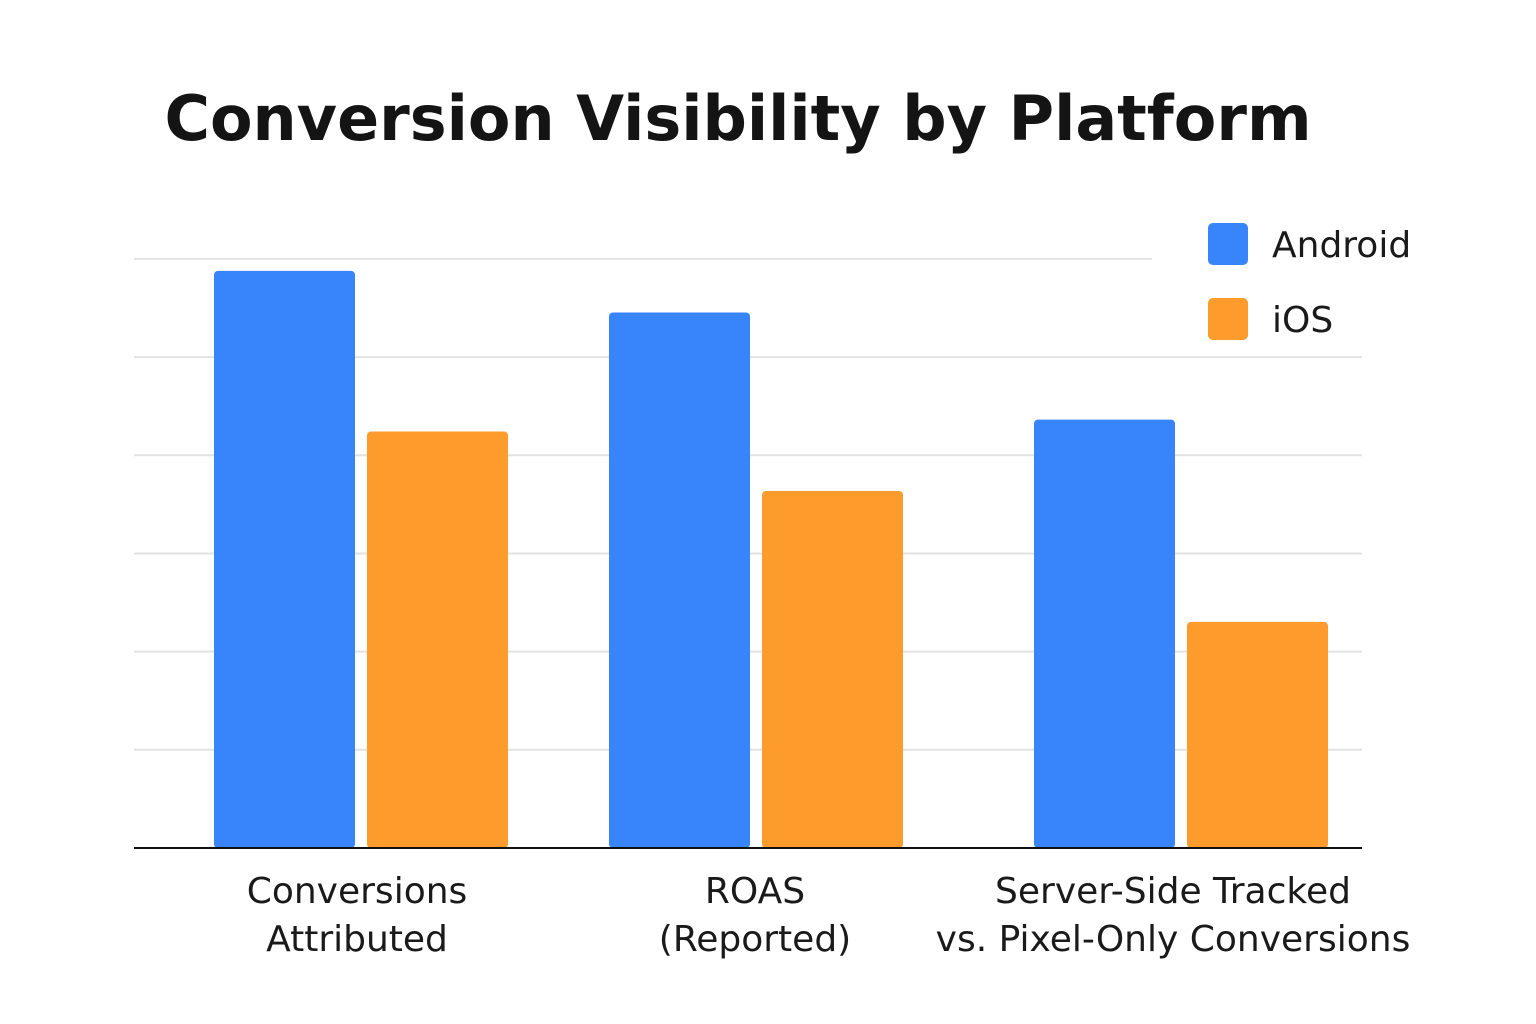  Describe the element at coordinates (1173, 939) in the screenshot. I see `x-tick-label: vs. Pixel-Only Conversions` at that location.